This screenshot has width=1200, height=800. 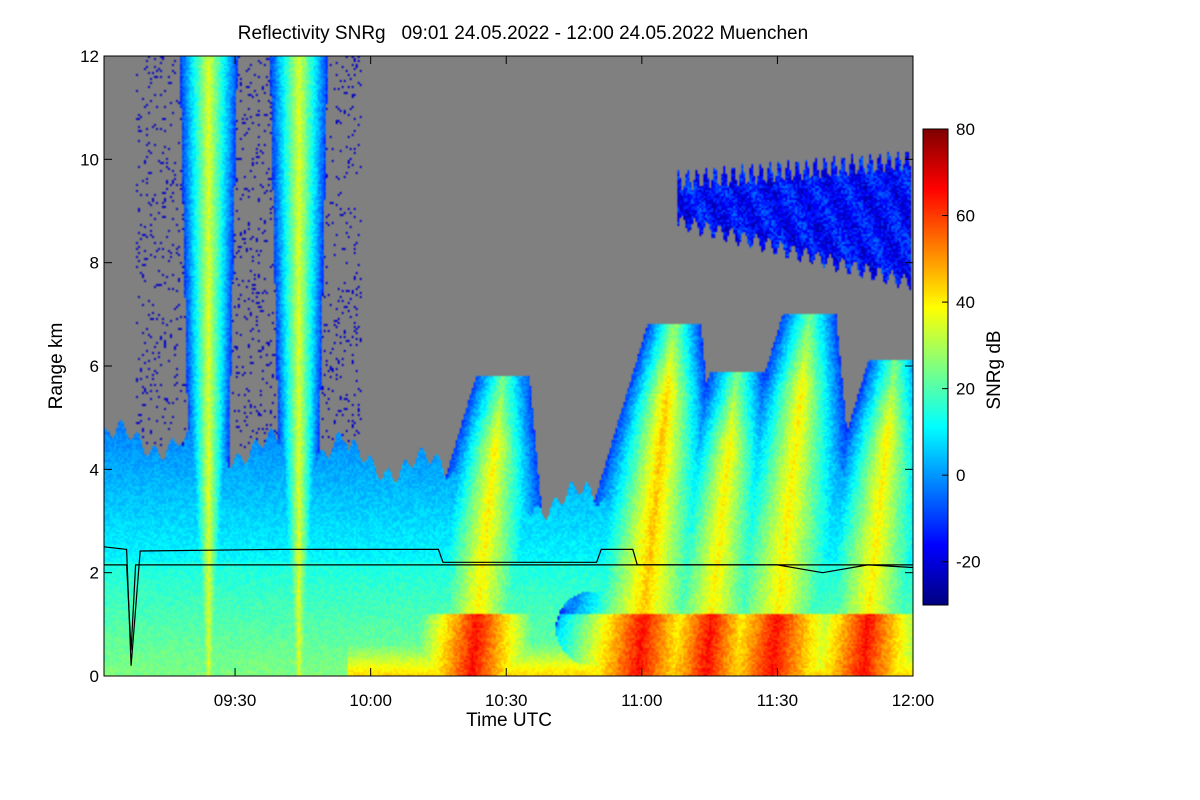 What do you see at coordinates (94, 263) in the screenshot?
I see `y-tick-label: 8` at bounding box center [94, 263].